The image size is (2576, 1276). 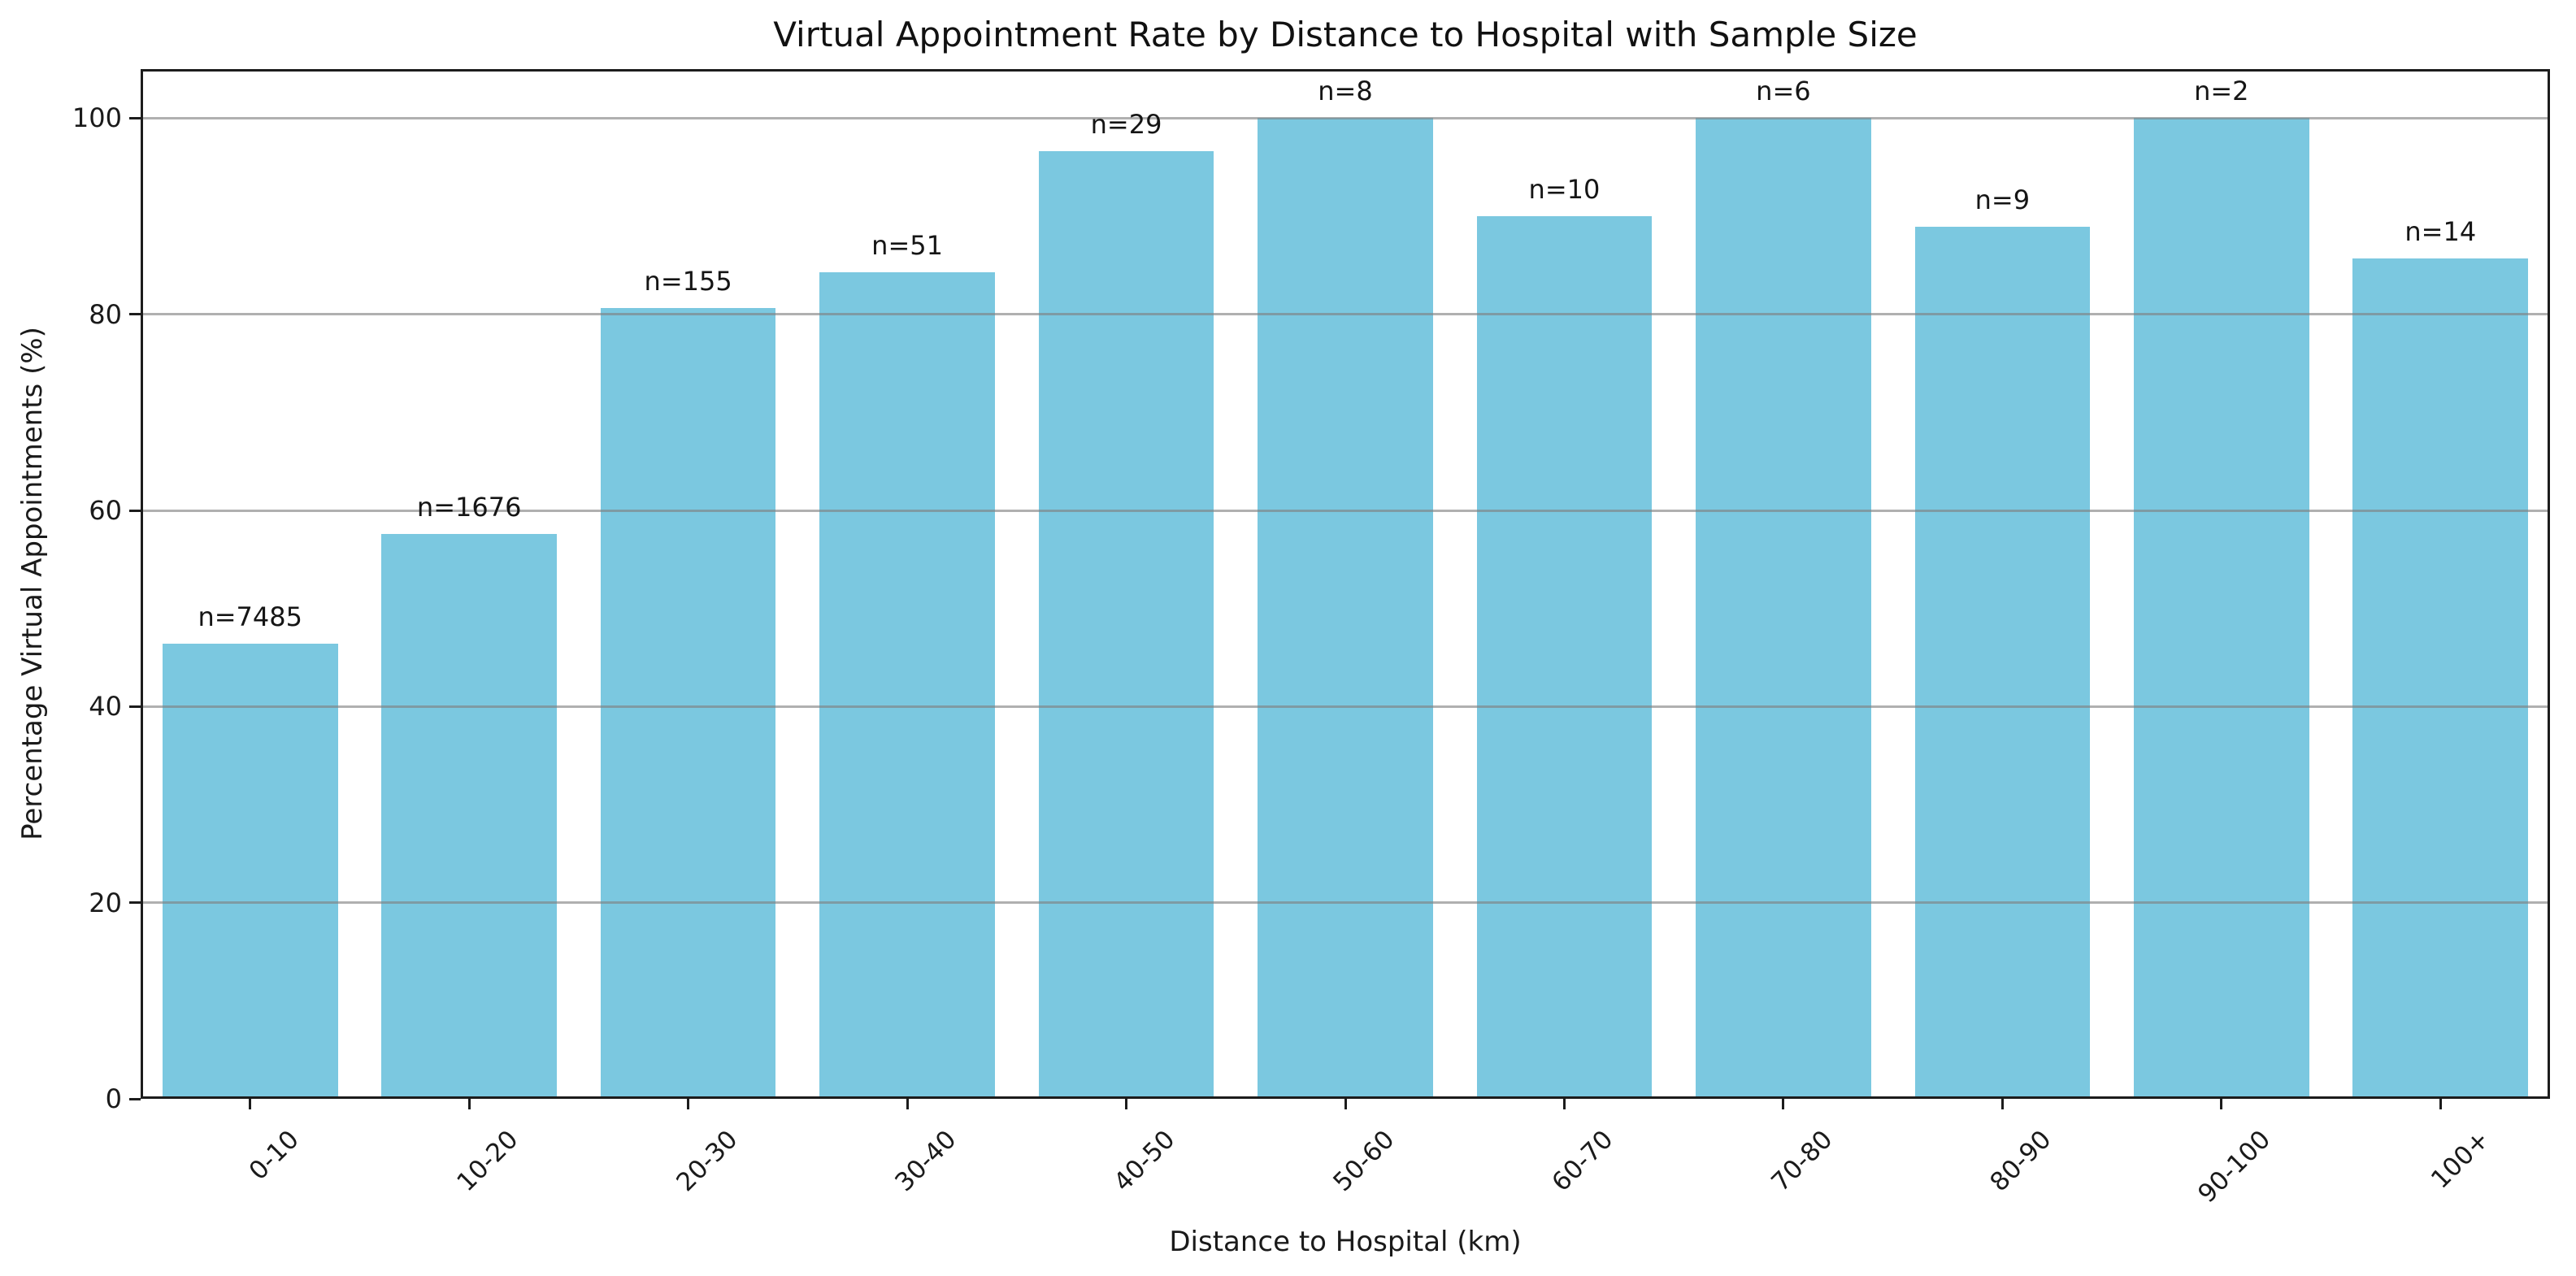 What do you see at coordinates (105, 314) in the screenshot?
I see `y-tick-label: 80` at bounding box center [105, 314].